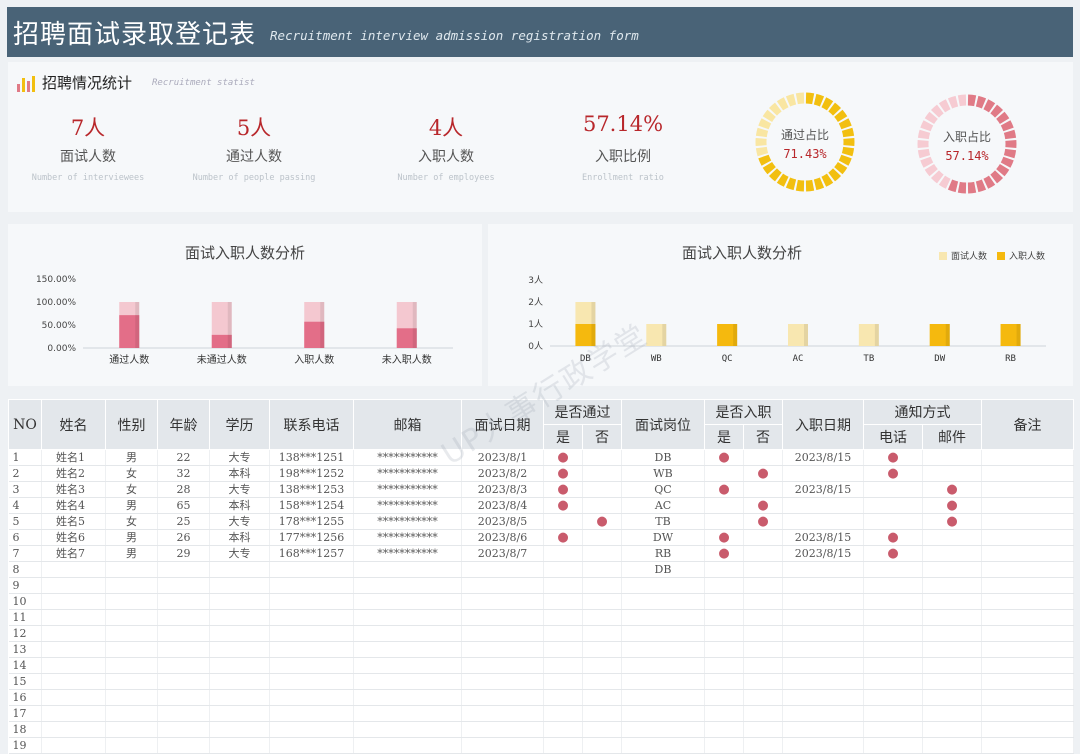  I want to click on table-row: 15, so click(541, 682).